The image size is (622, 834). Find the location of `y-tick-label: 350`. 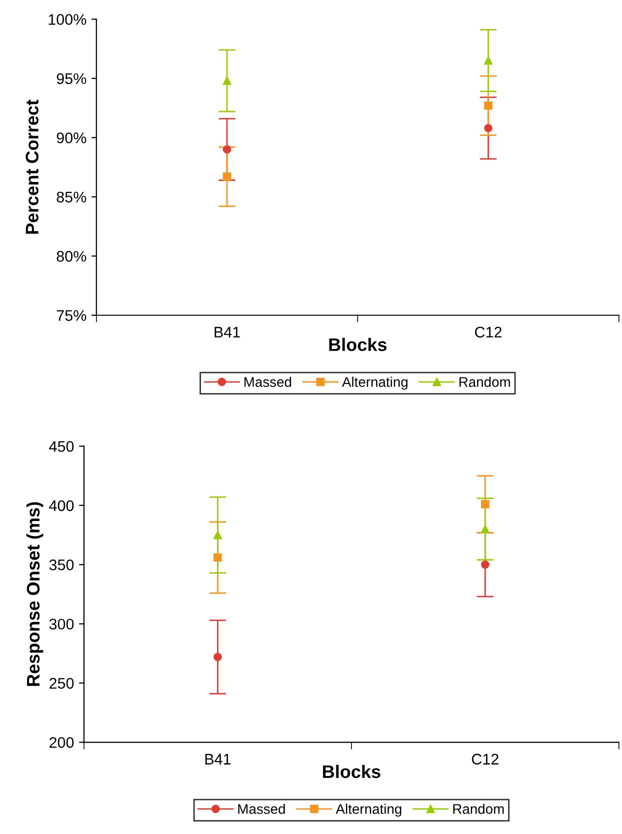

y-tick-label: 350 is located at coordinates (61, 564).